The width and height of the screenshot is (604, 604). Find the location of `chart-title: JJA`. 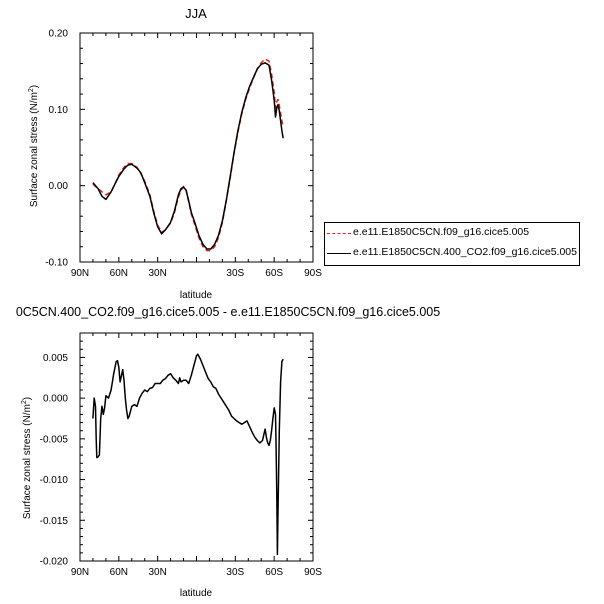

chart-title: JJA is located at coordinates (196, 13).